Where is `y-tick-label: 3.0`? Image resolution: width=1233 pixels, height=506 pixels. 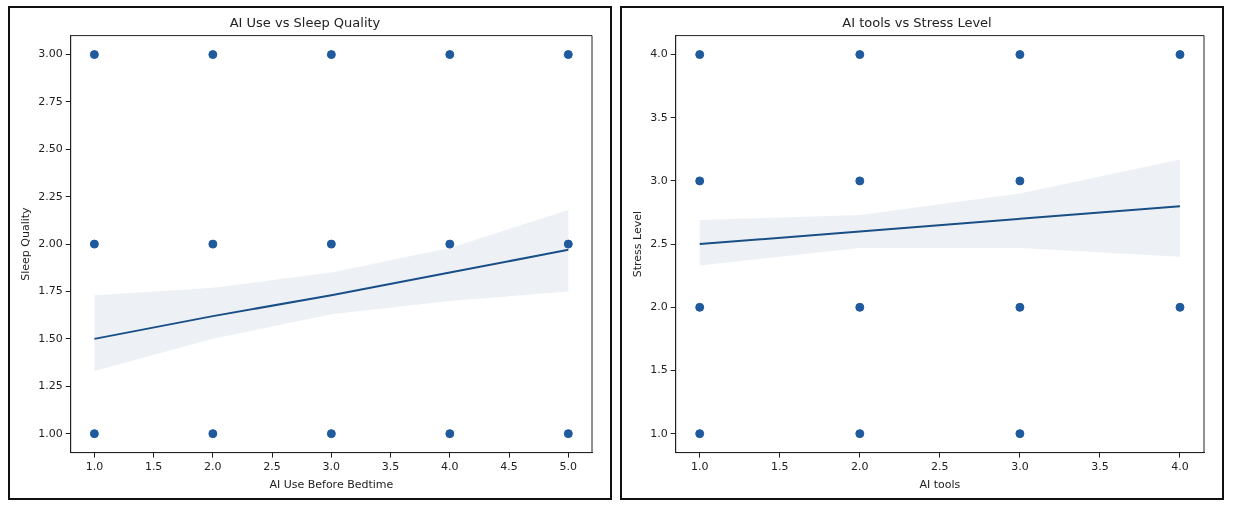
y-tick-label: 3.0 is located at coordinates (659, 180).